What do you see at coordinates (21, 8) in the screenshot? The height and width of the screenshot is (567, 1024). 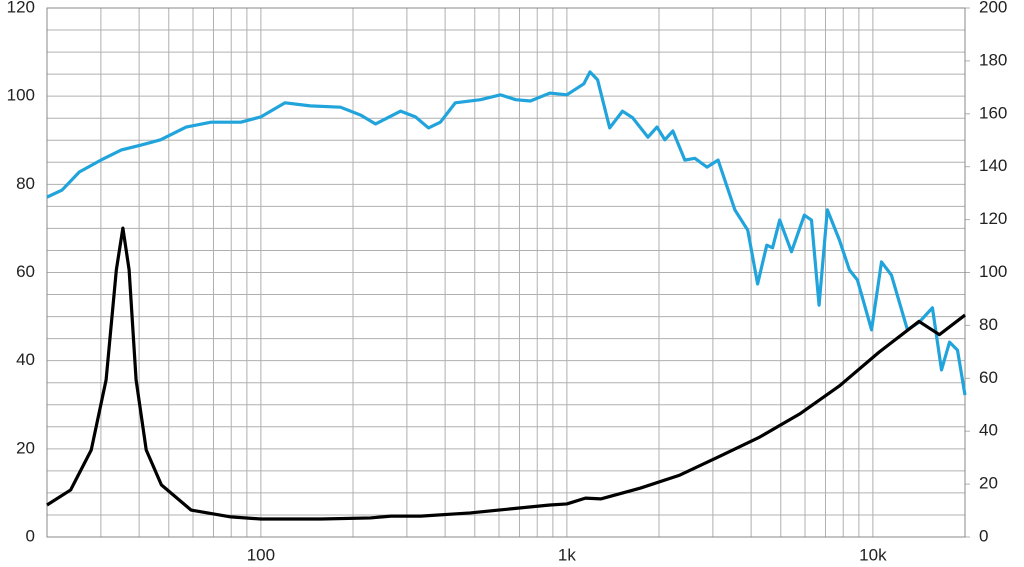 I see `y-tick-label: 120` at bounding box center [21, 8].